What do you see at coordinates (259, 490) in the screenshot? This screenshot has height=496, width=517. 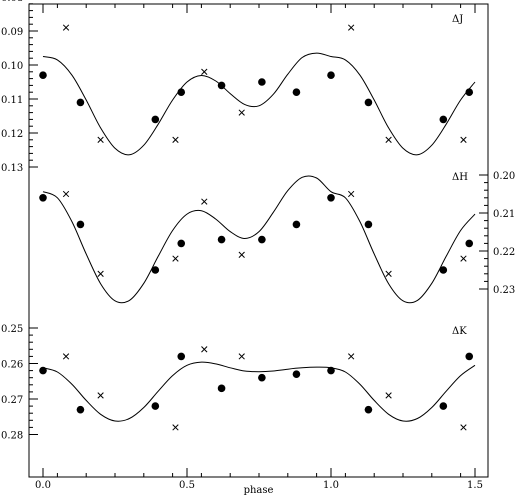 I see `x-axis-title: phase` at bounding box center [259, 490].